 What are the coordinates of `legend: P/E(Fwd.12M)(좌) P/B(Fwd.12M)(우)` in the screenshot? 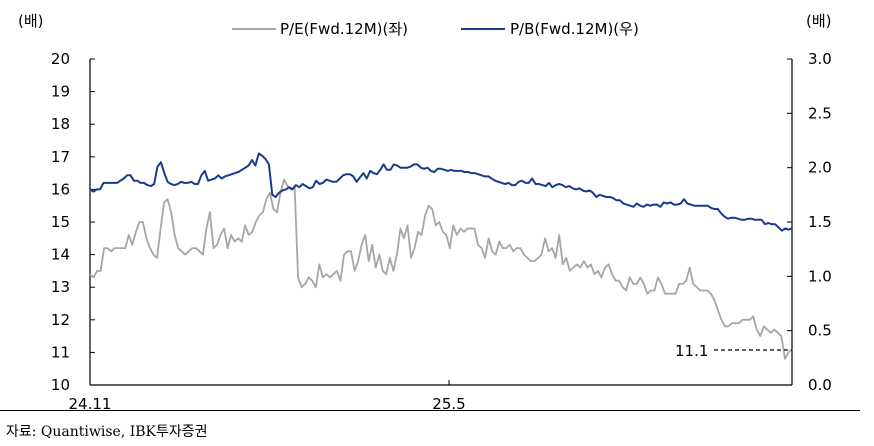 It's located at (435, 29).